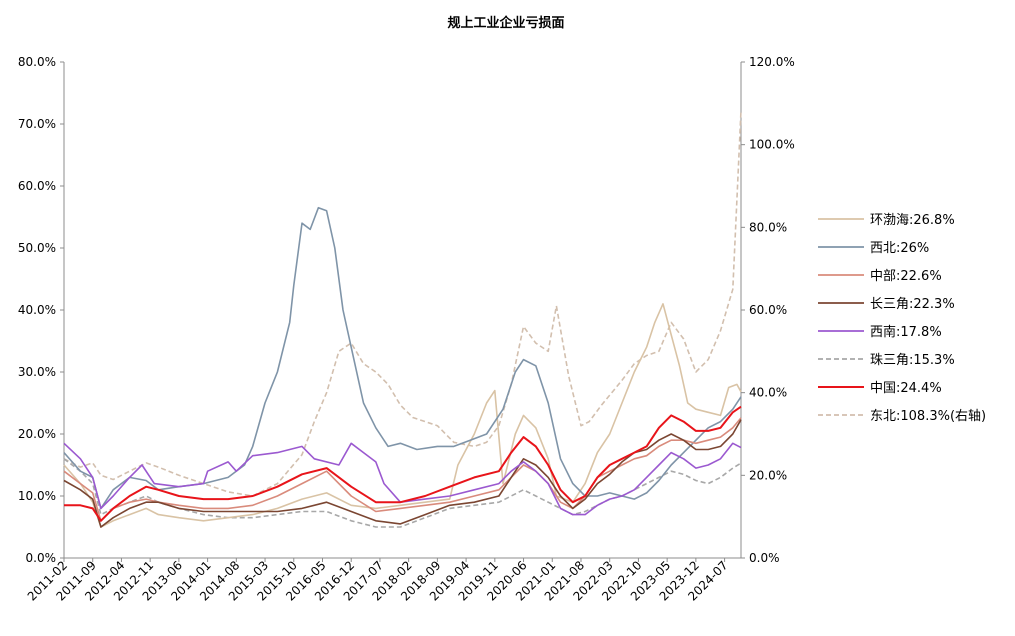 This screenshot has width=1015, height=636. What do you see at coordinates (768, 227) in the screenshot?
I see `right-tick-label: 80.0%` at bounding box center [768, 227].